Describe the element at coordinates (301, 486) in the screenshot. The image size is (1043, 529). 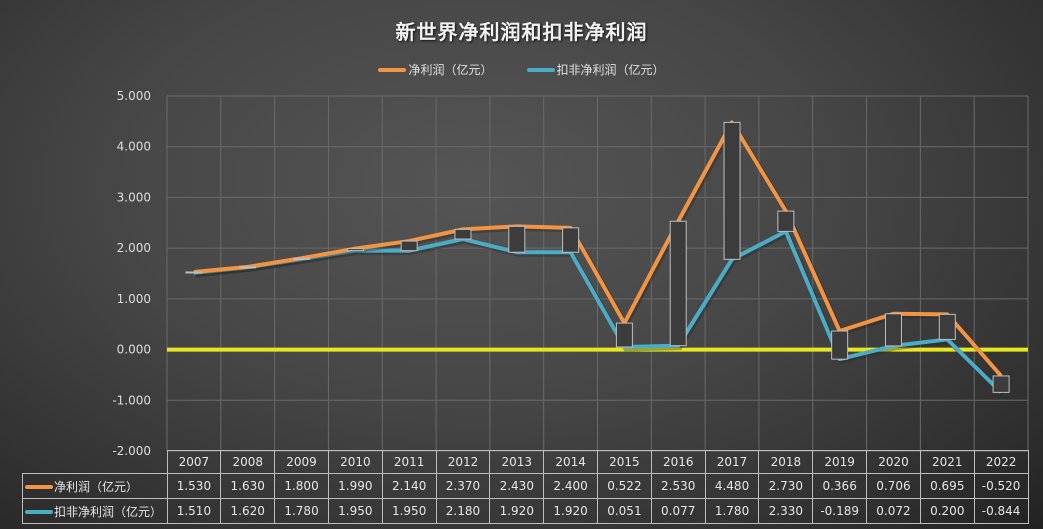
I see `table-cell: 1.800` at that location.